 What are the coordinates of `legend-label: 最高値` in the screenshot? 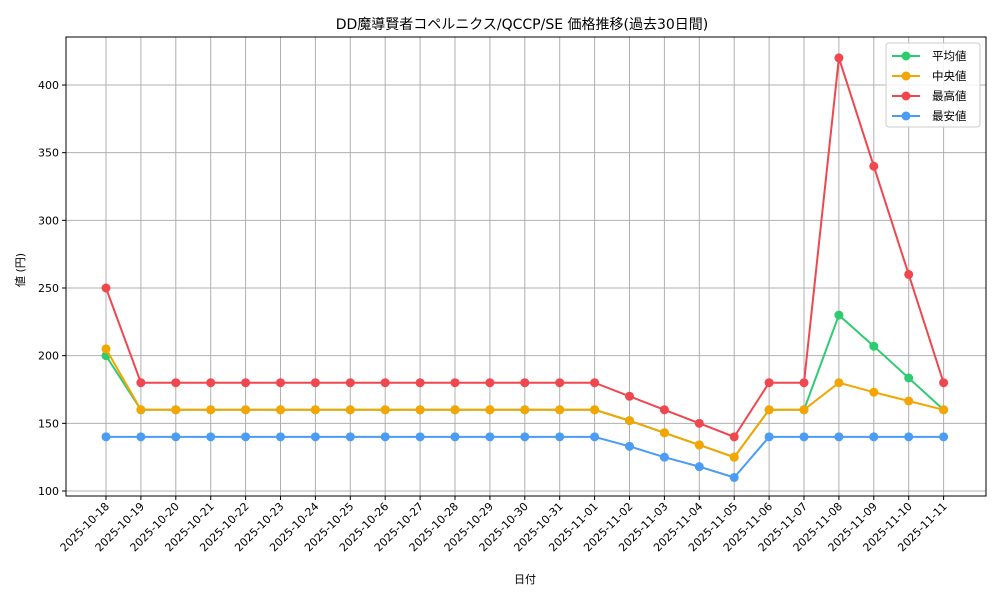 It's located at (949, 96).